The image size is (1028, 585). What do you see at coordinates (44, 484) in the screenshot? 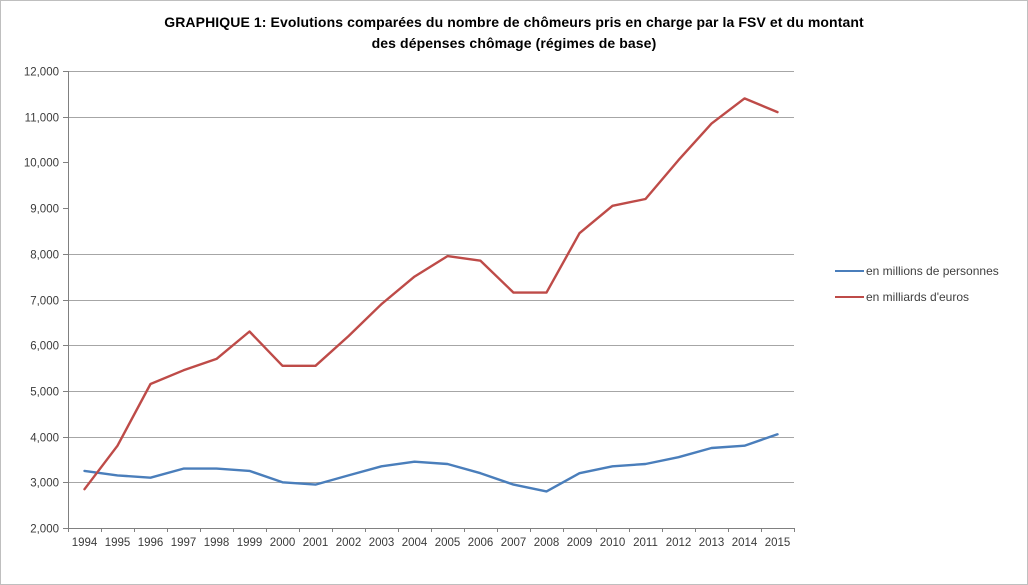
I see `svg-text: 3,000` at bounding box center [44, 484].